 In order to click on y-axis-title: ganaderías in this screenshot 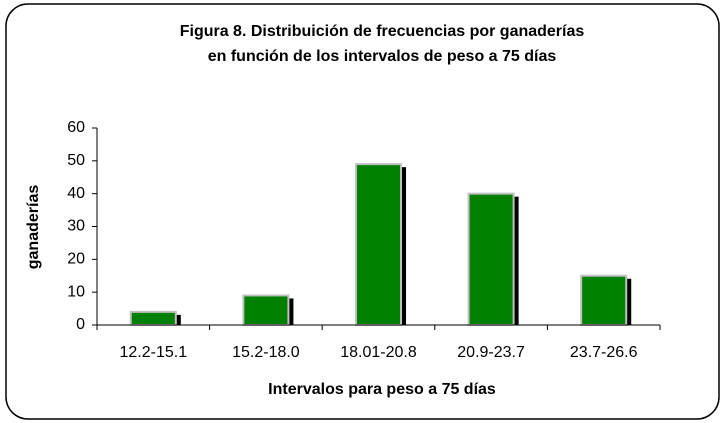, I will do `click(33, 227)`.